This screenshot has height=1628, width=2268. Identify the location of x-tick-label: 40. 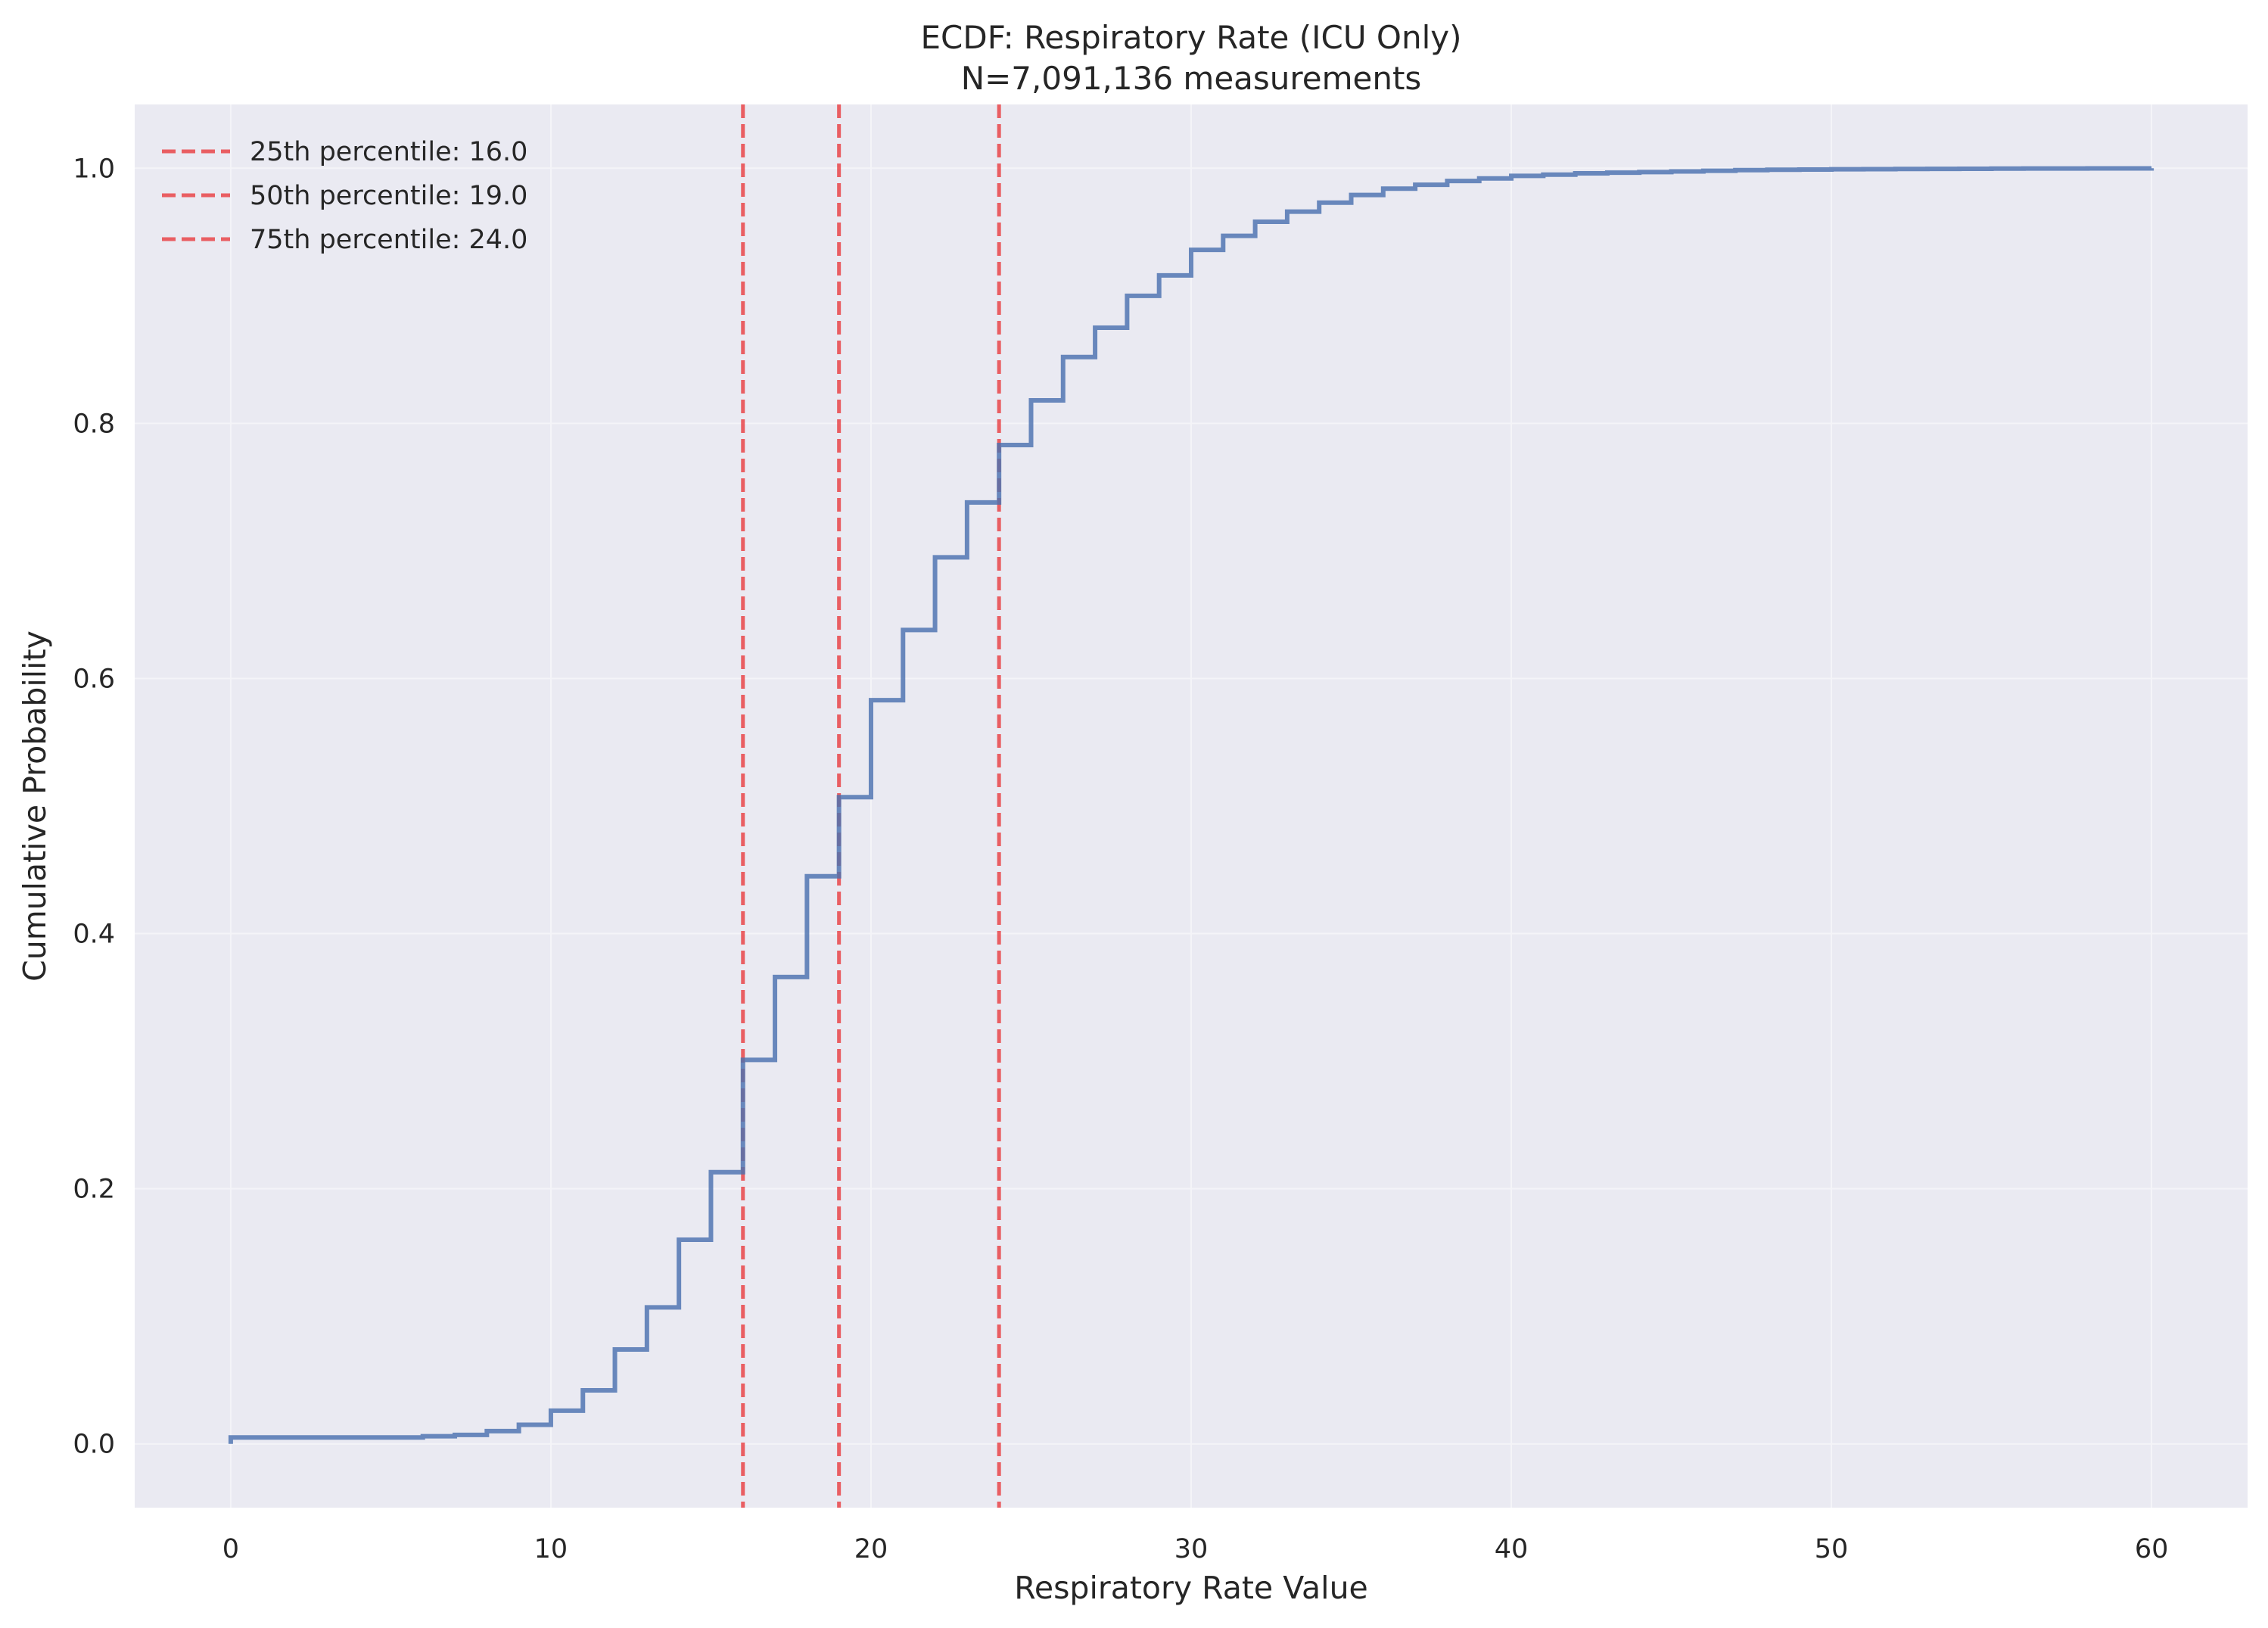
(1512, 1549).